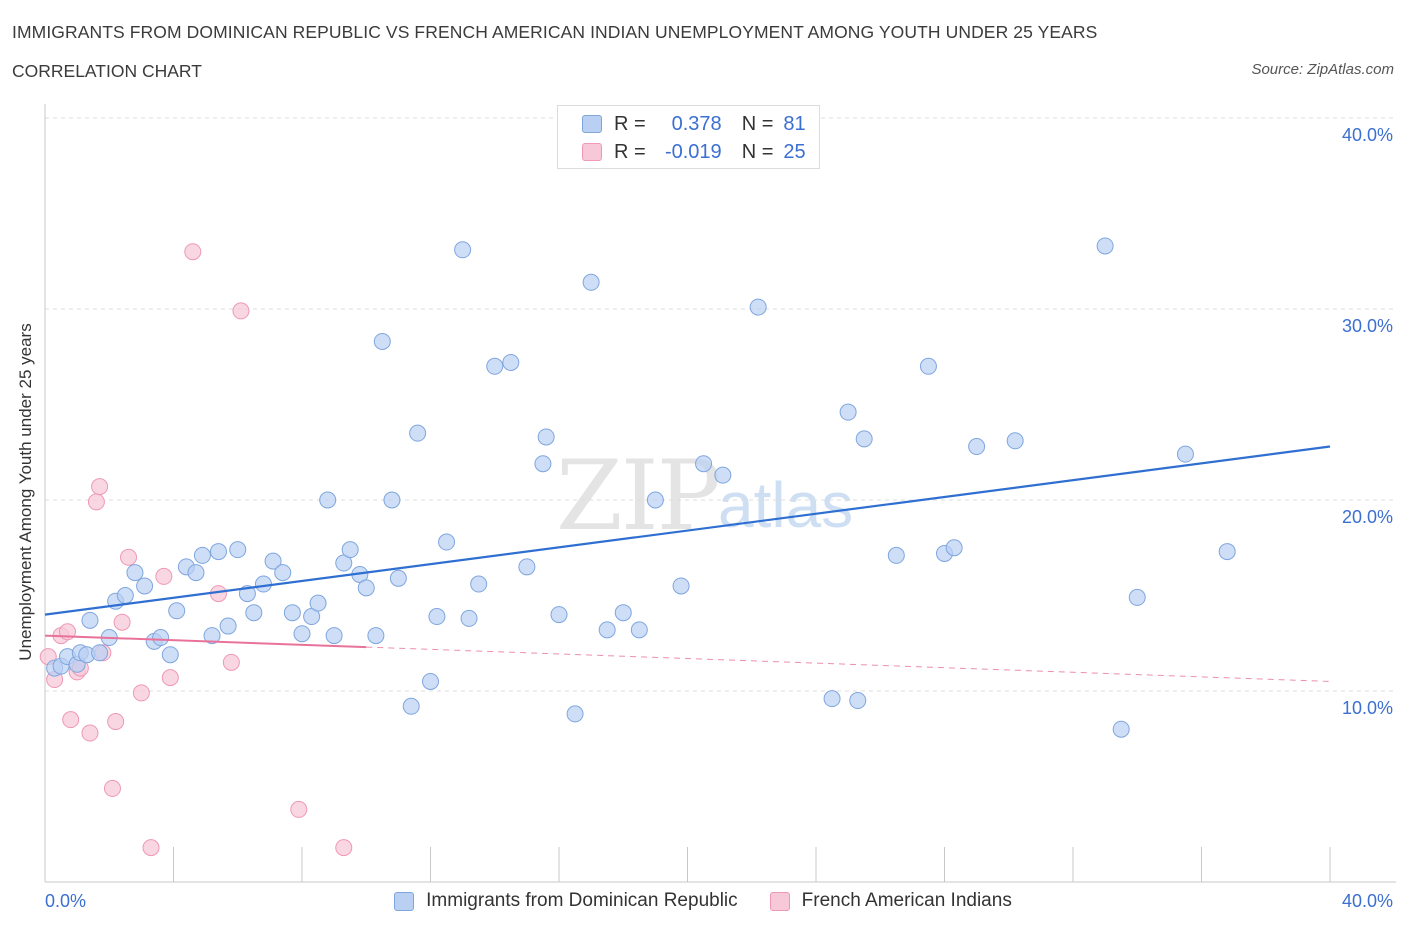 The height and width of the screenshot is (930, 1406). What do you see at coordinates (906, 900) in the screenshot?
I see `legend-label-french-american-indian: French American Indians` at bounding box center [906, 900].